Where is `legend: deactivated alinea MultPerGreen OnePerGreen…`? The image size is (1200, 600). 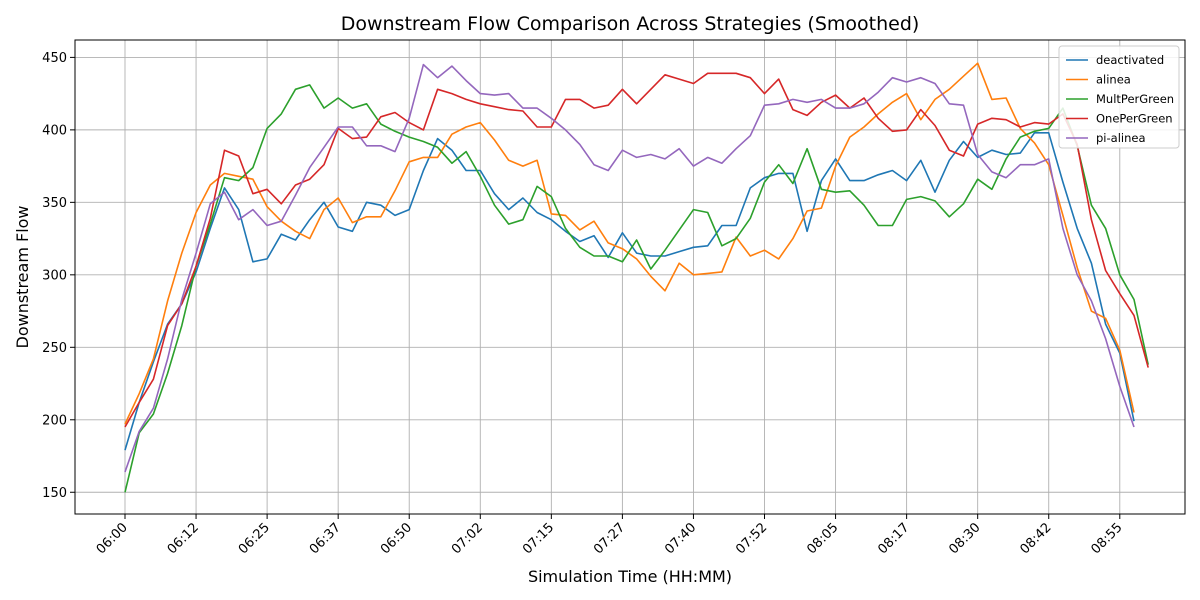 legend: deactivated alinea MultPerGreen OnePerGreen… is located at coordinates (1119, 97).